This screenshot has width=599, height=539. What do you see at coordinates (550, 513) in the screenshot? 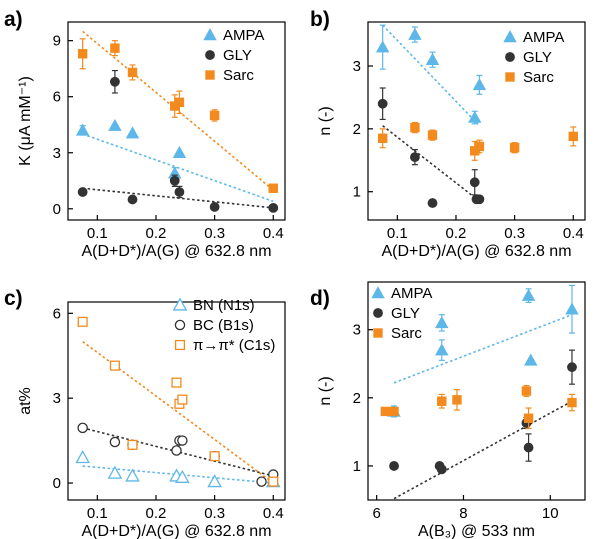
I see `x-tick-label: 10` at bounding box center [550, 513].